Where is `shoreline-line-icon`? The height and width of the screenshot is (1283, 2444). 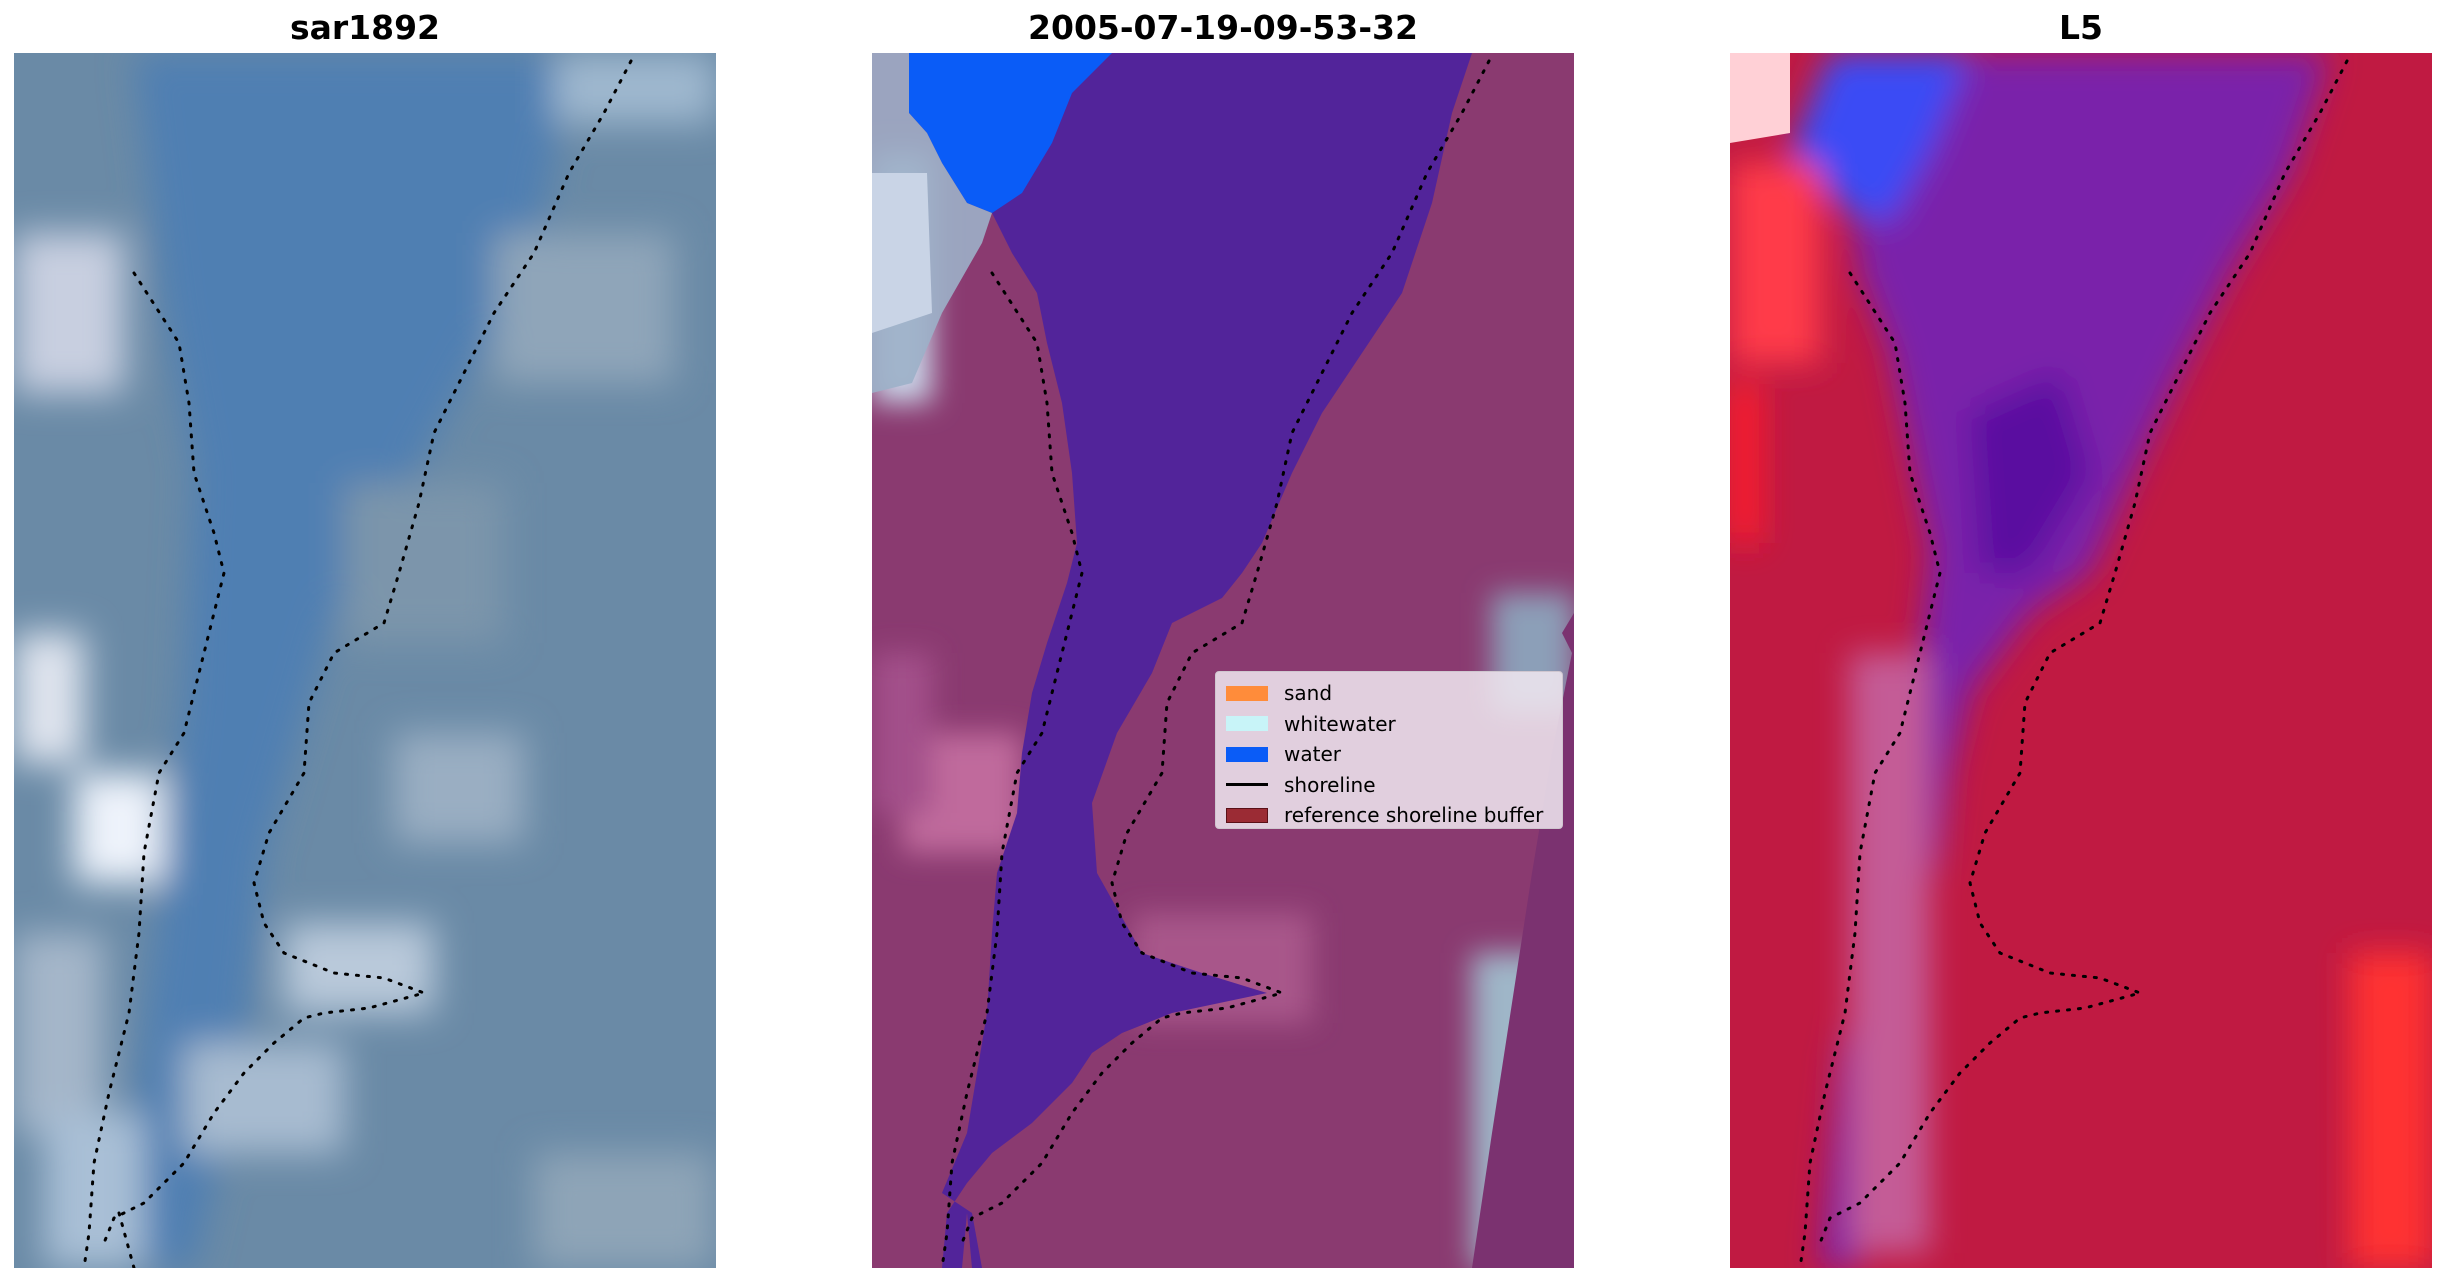
shoreline-line-icon is located at coordinates (1247, 785).